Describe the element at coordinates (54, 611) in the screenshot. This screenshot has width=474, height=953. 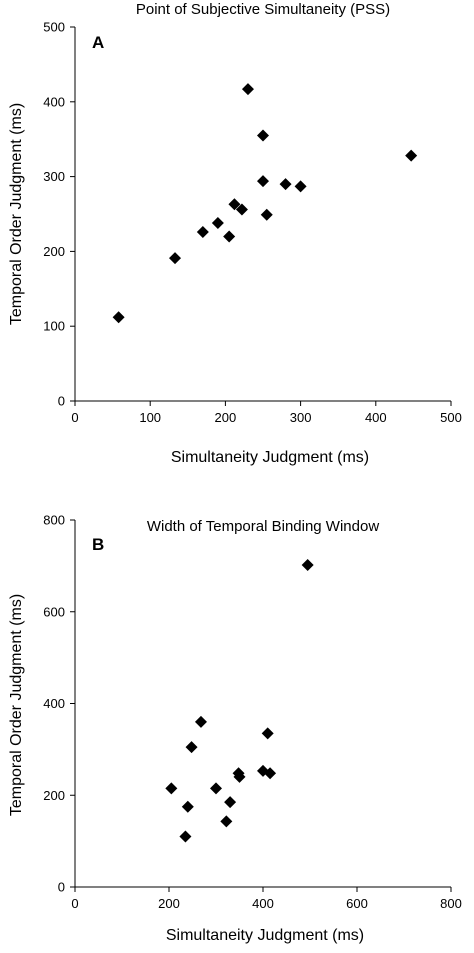
I see `chart-b-y-tick-label: 600` at that location.